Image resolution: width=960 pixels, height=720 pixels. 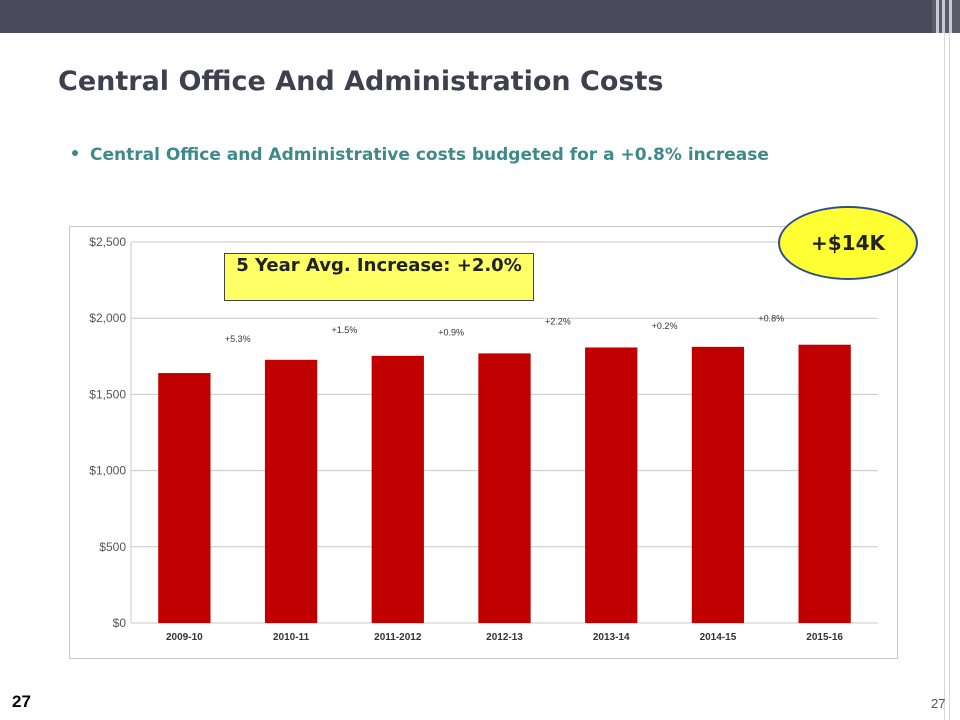 What do you see at coordinates (112, 547) in the screenshot?
I see `y-tick-label: $500` at bounding box center [112, 547].